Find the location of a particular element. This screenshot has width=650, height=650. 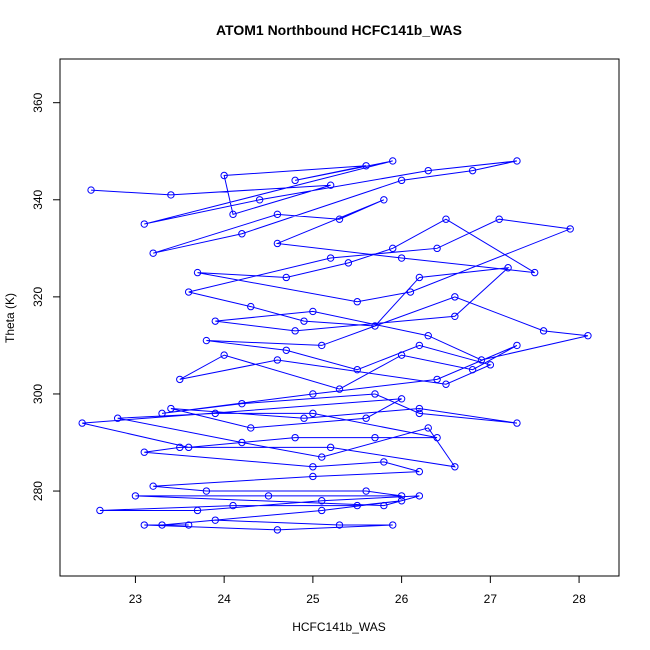

y-tick-label: 320 is located at coordinates (38, 297).